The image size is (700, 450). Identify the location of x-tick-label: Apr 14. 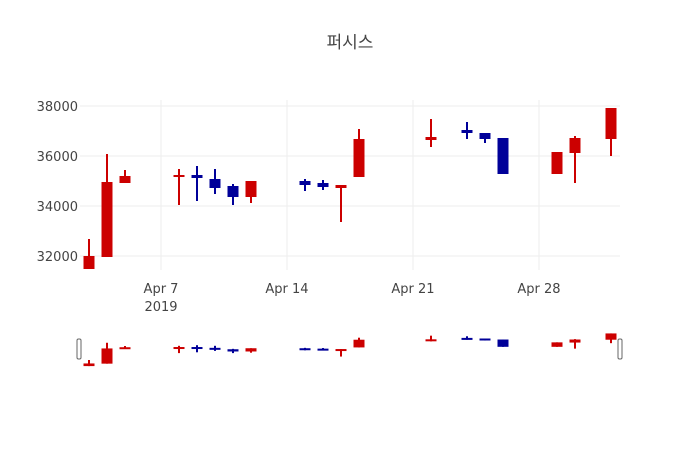
(286, 289).